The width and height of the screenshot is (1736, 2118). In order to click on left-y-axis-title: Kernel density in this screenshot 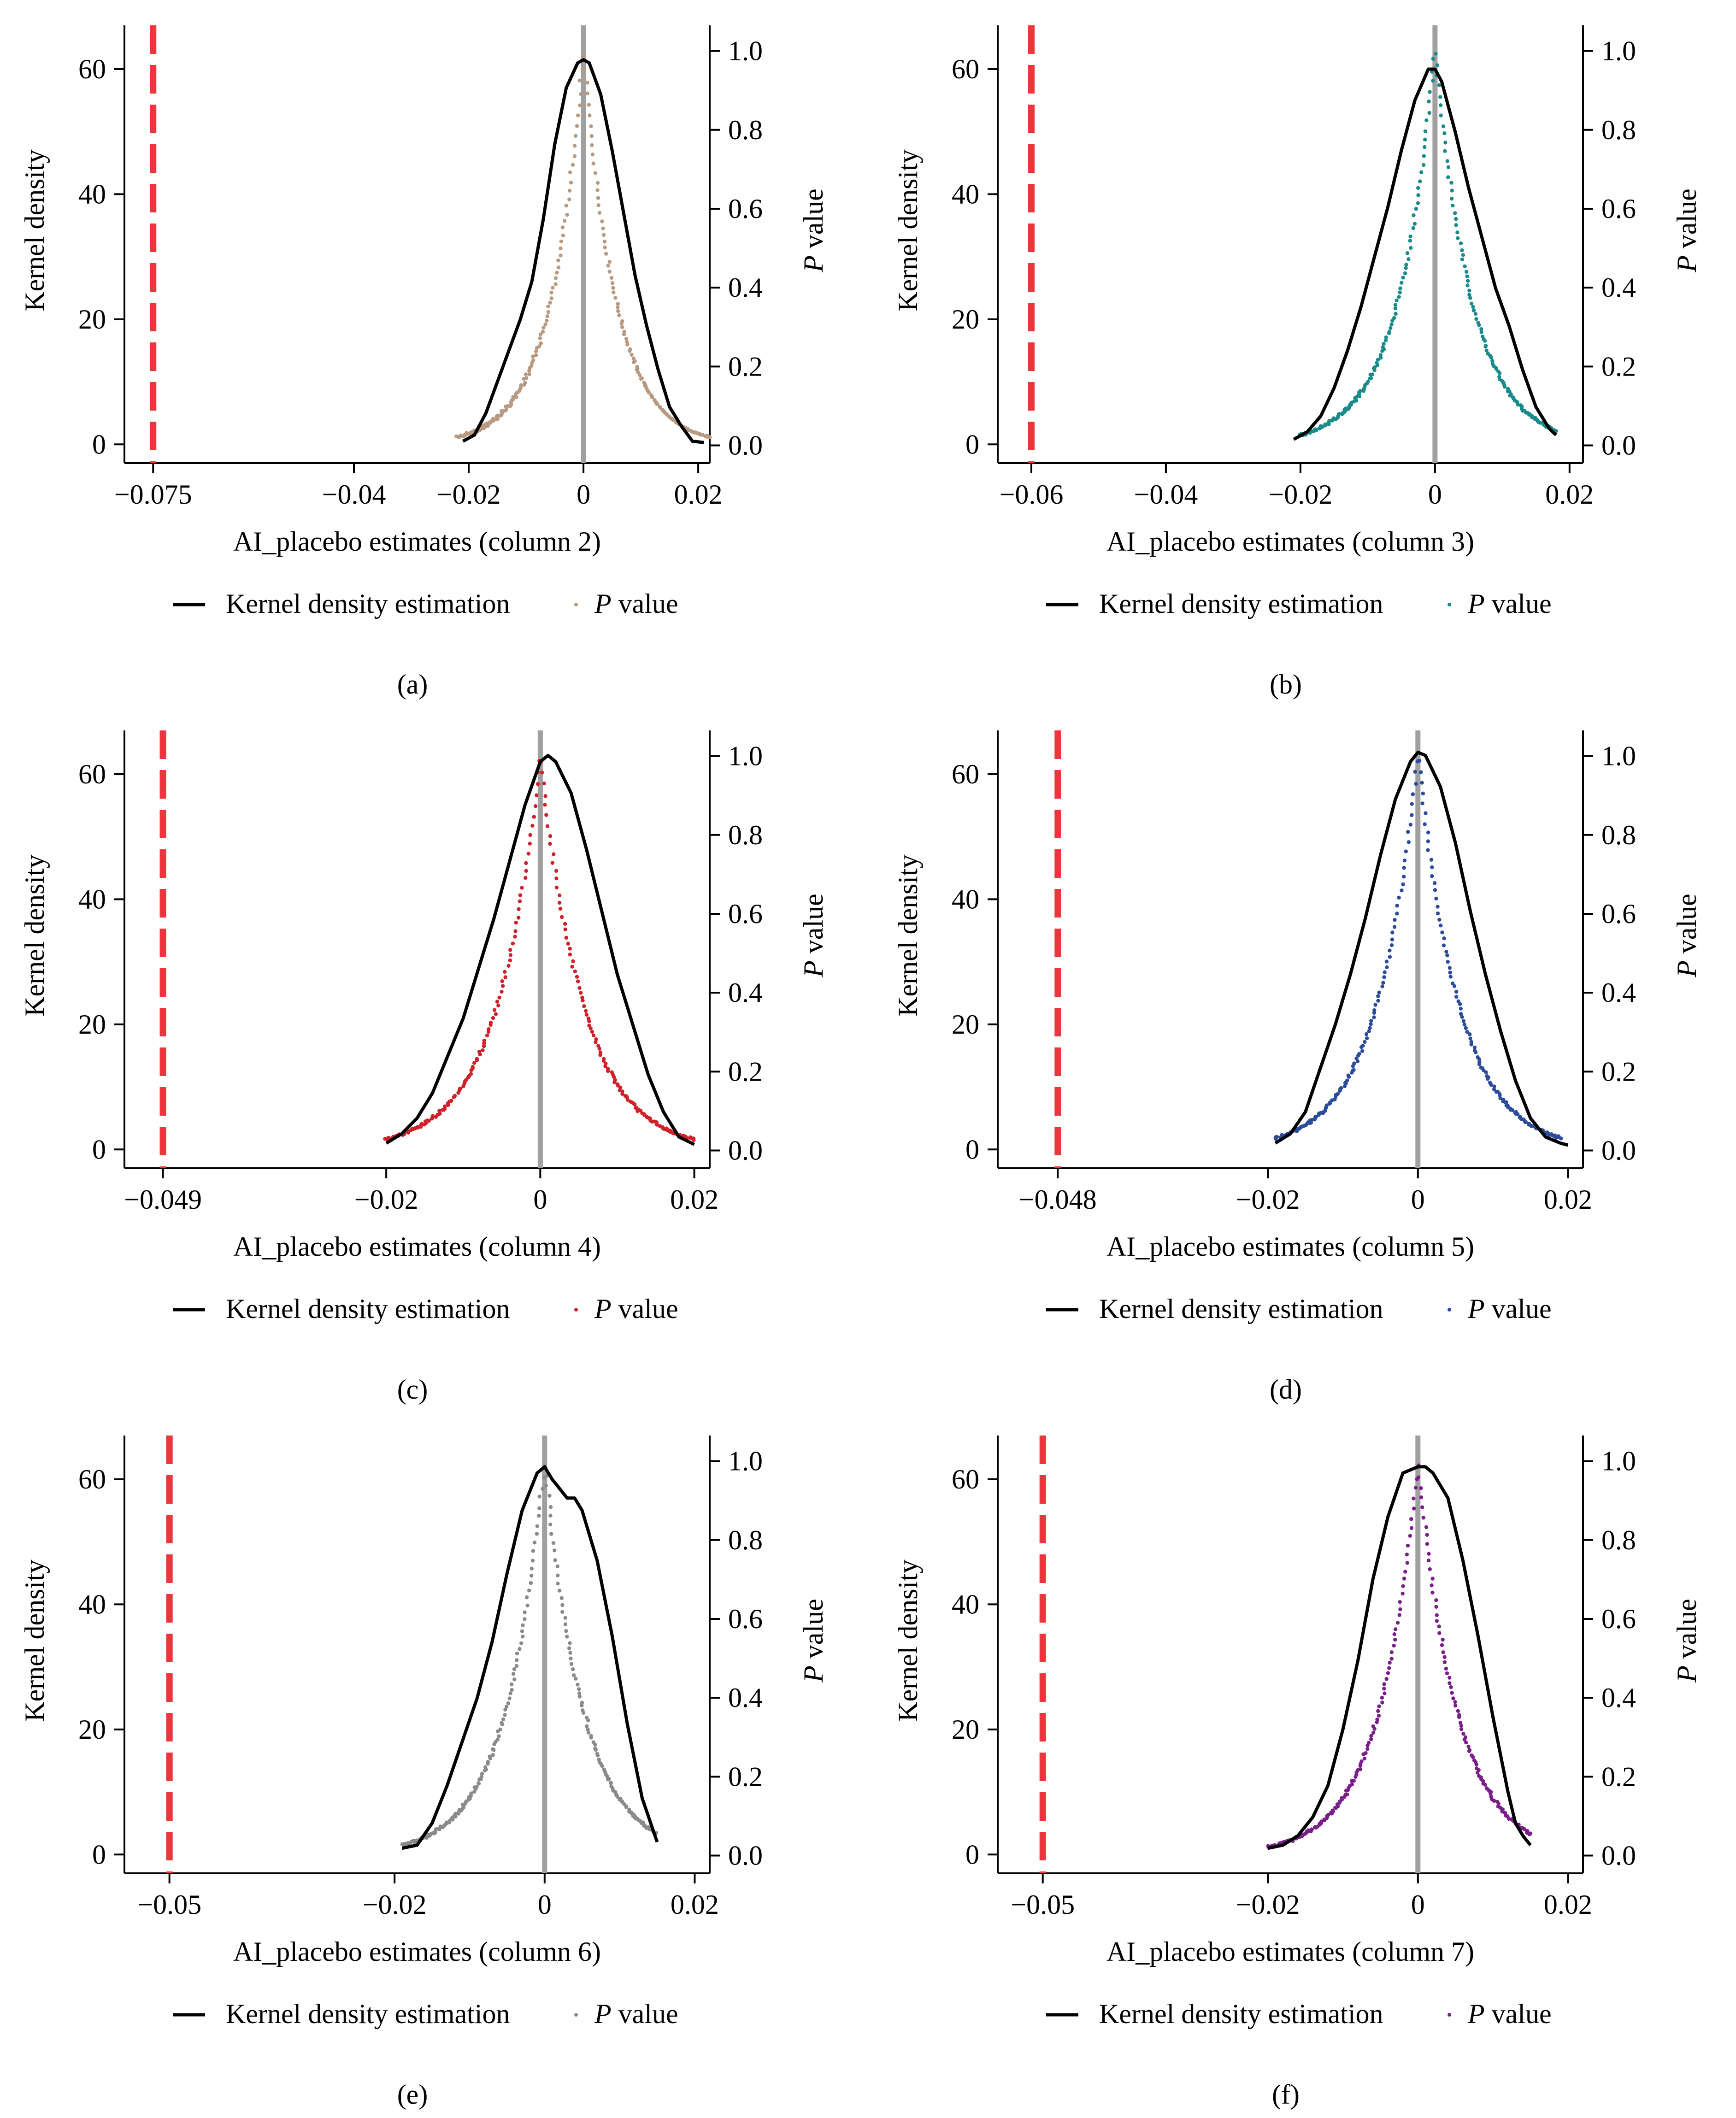, I will do `click(908, 230)`.